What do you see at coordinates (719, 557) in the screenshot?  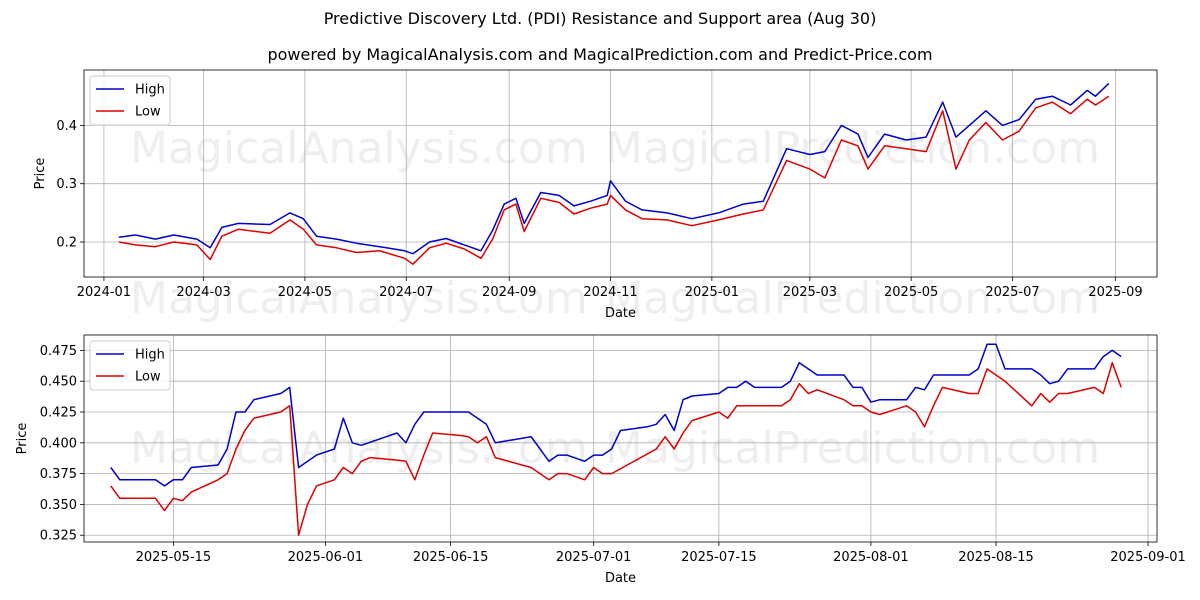 I see `x-tick-label: 2025-07-15` at bounding box center [719, 557].